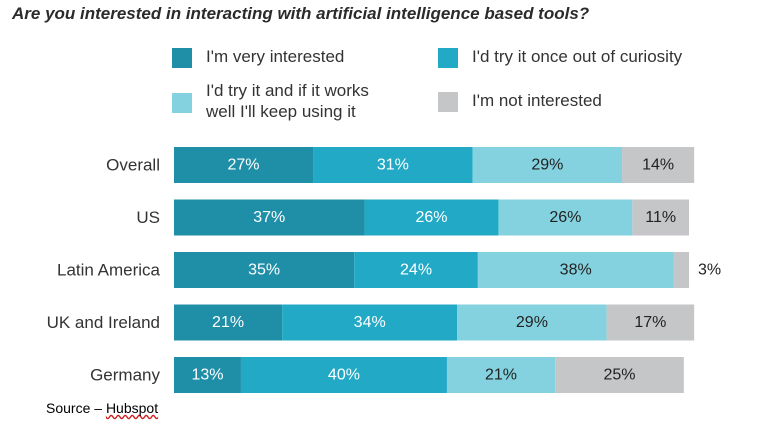  What do you see at coordinates (133, 165) in the screenshot?
I see `category-label: Overall` at bounding box center [133, 165].